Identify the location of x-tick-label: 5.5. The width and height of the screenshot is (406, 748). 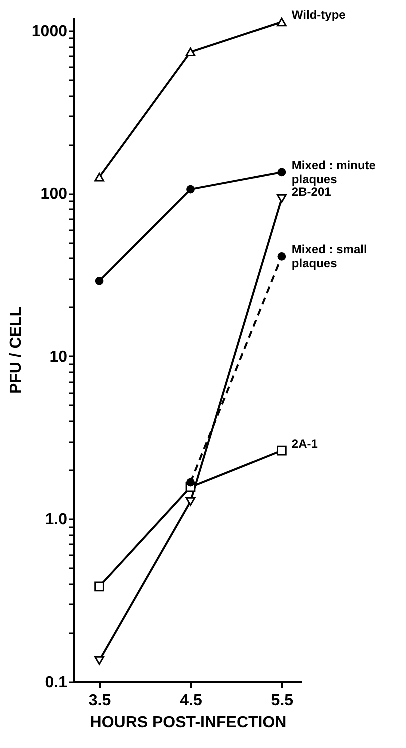
(282, 701).